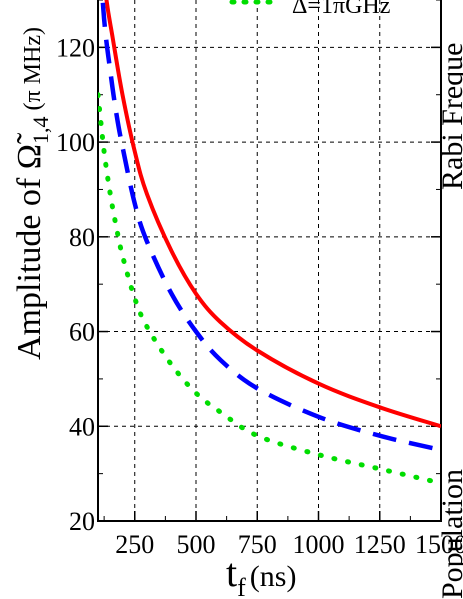 The height and width of the screenshot is (599, 463). I want to click on legend-label: Δ=1πGHz, so click(341, 9).